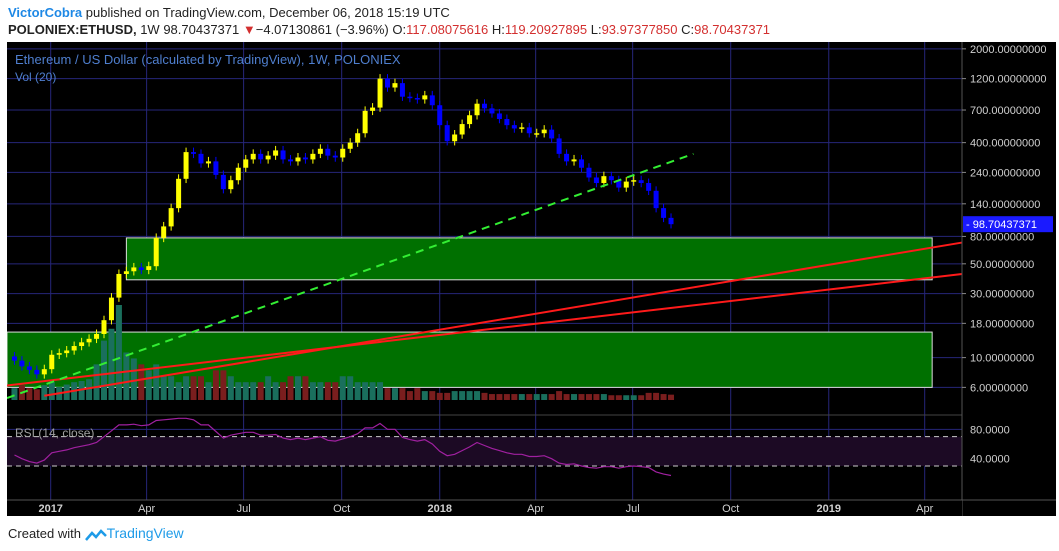 Image resolution: width=1059 pixels, height=551 pixels. What do you see at coordinates (72, 29) in the screenshot?
I see `symbol: POLONIEX:ETHUSD,` at bounding box center [72, 29].